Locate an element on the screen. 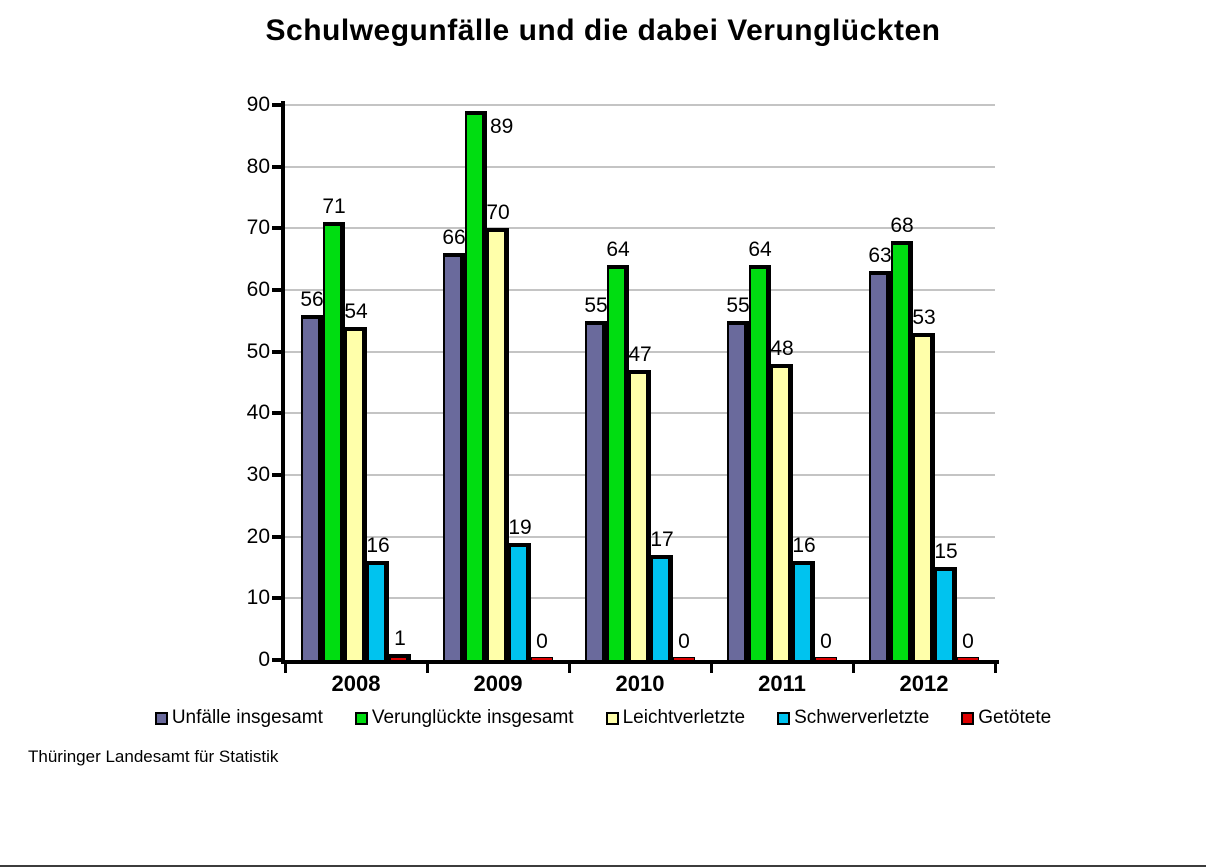 Image resolution: width=1206 pixels, height=867 pixels. bar-Unfälle insgesamt-2012 is located at coordinates (880, 465).